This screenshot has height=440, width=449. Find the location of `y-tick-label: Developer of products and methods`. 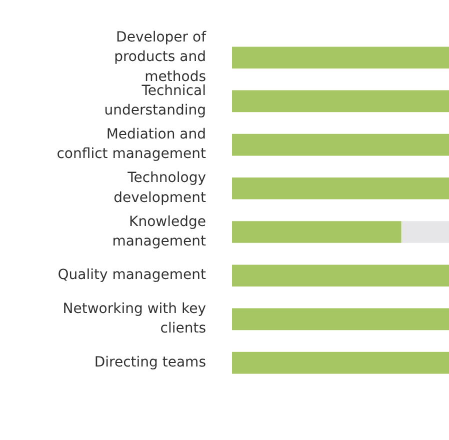

y-tick-label: Developer of products and methods is located at coordinates (161, 57).